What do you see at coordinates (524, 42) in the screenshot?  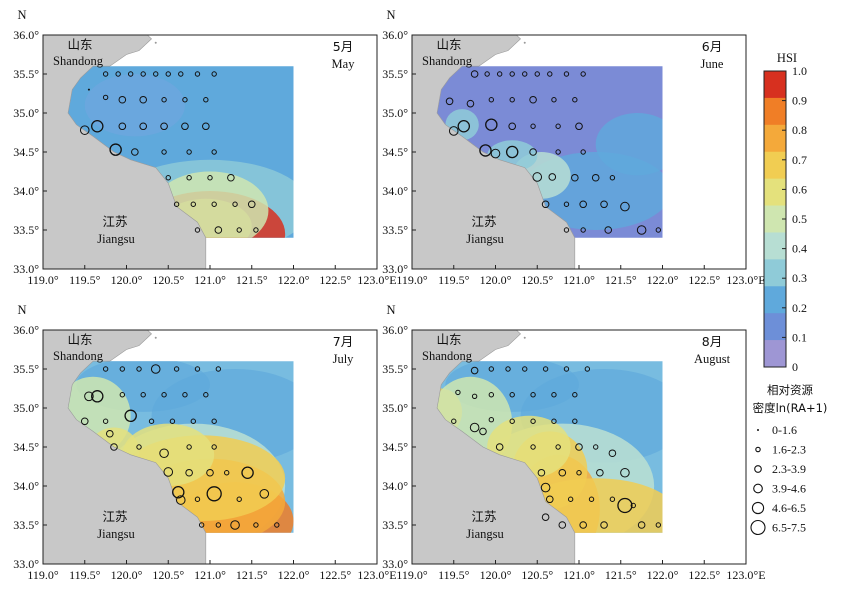 I see `island-mark` at bounding box center [524, 42].